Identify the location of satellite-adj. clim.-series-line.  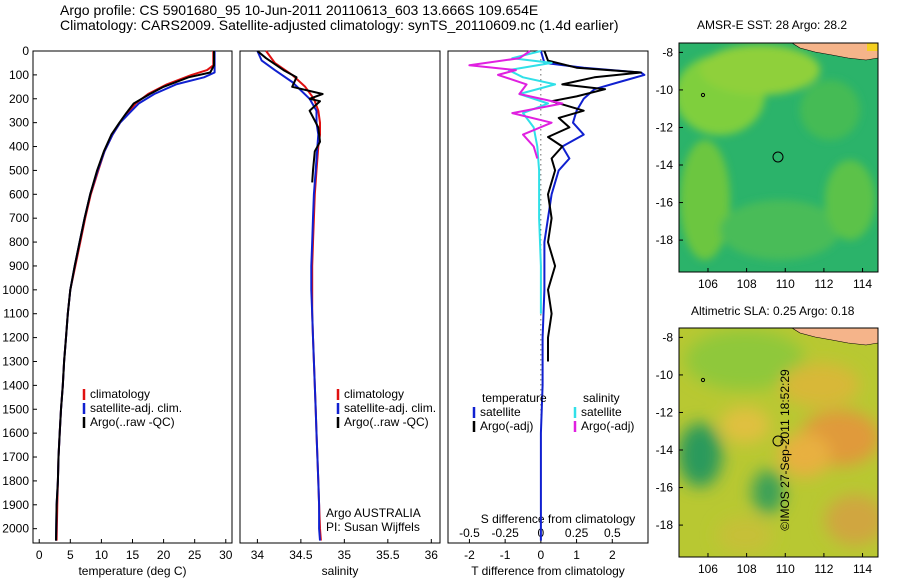
(288, 295).